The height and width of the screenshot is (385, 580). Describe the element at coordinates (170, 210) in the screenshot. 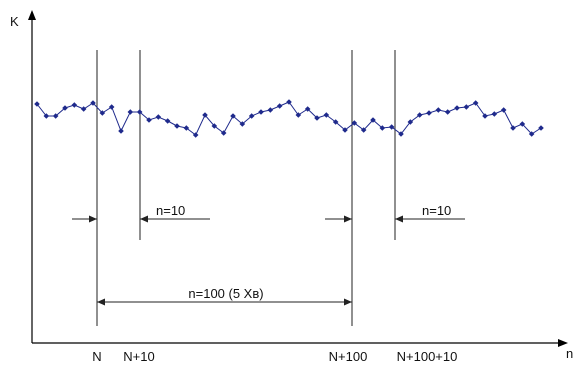

I see `first-window-label: n=10` at that location.